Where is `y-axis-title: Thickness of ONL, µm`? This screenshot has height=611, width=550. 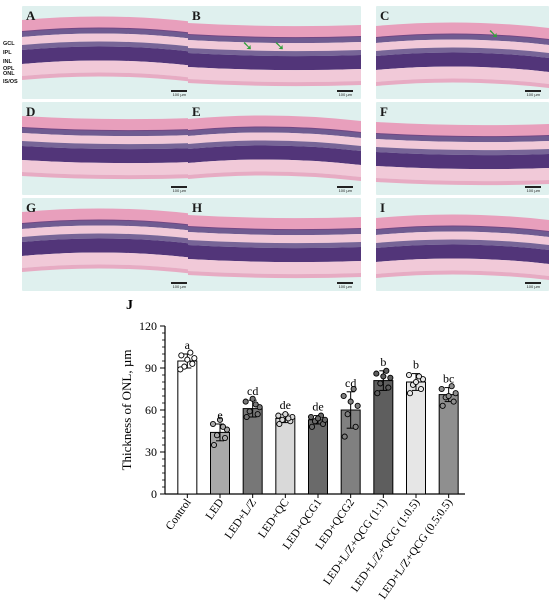 y-axis-title: Thickness of ONL, µm is located at coordinates (126, 410).